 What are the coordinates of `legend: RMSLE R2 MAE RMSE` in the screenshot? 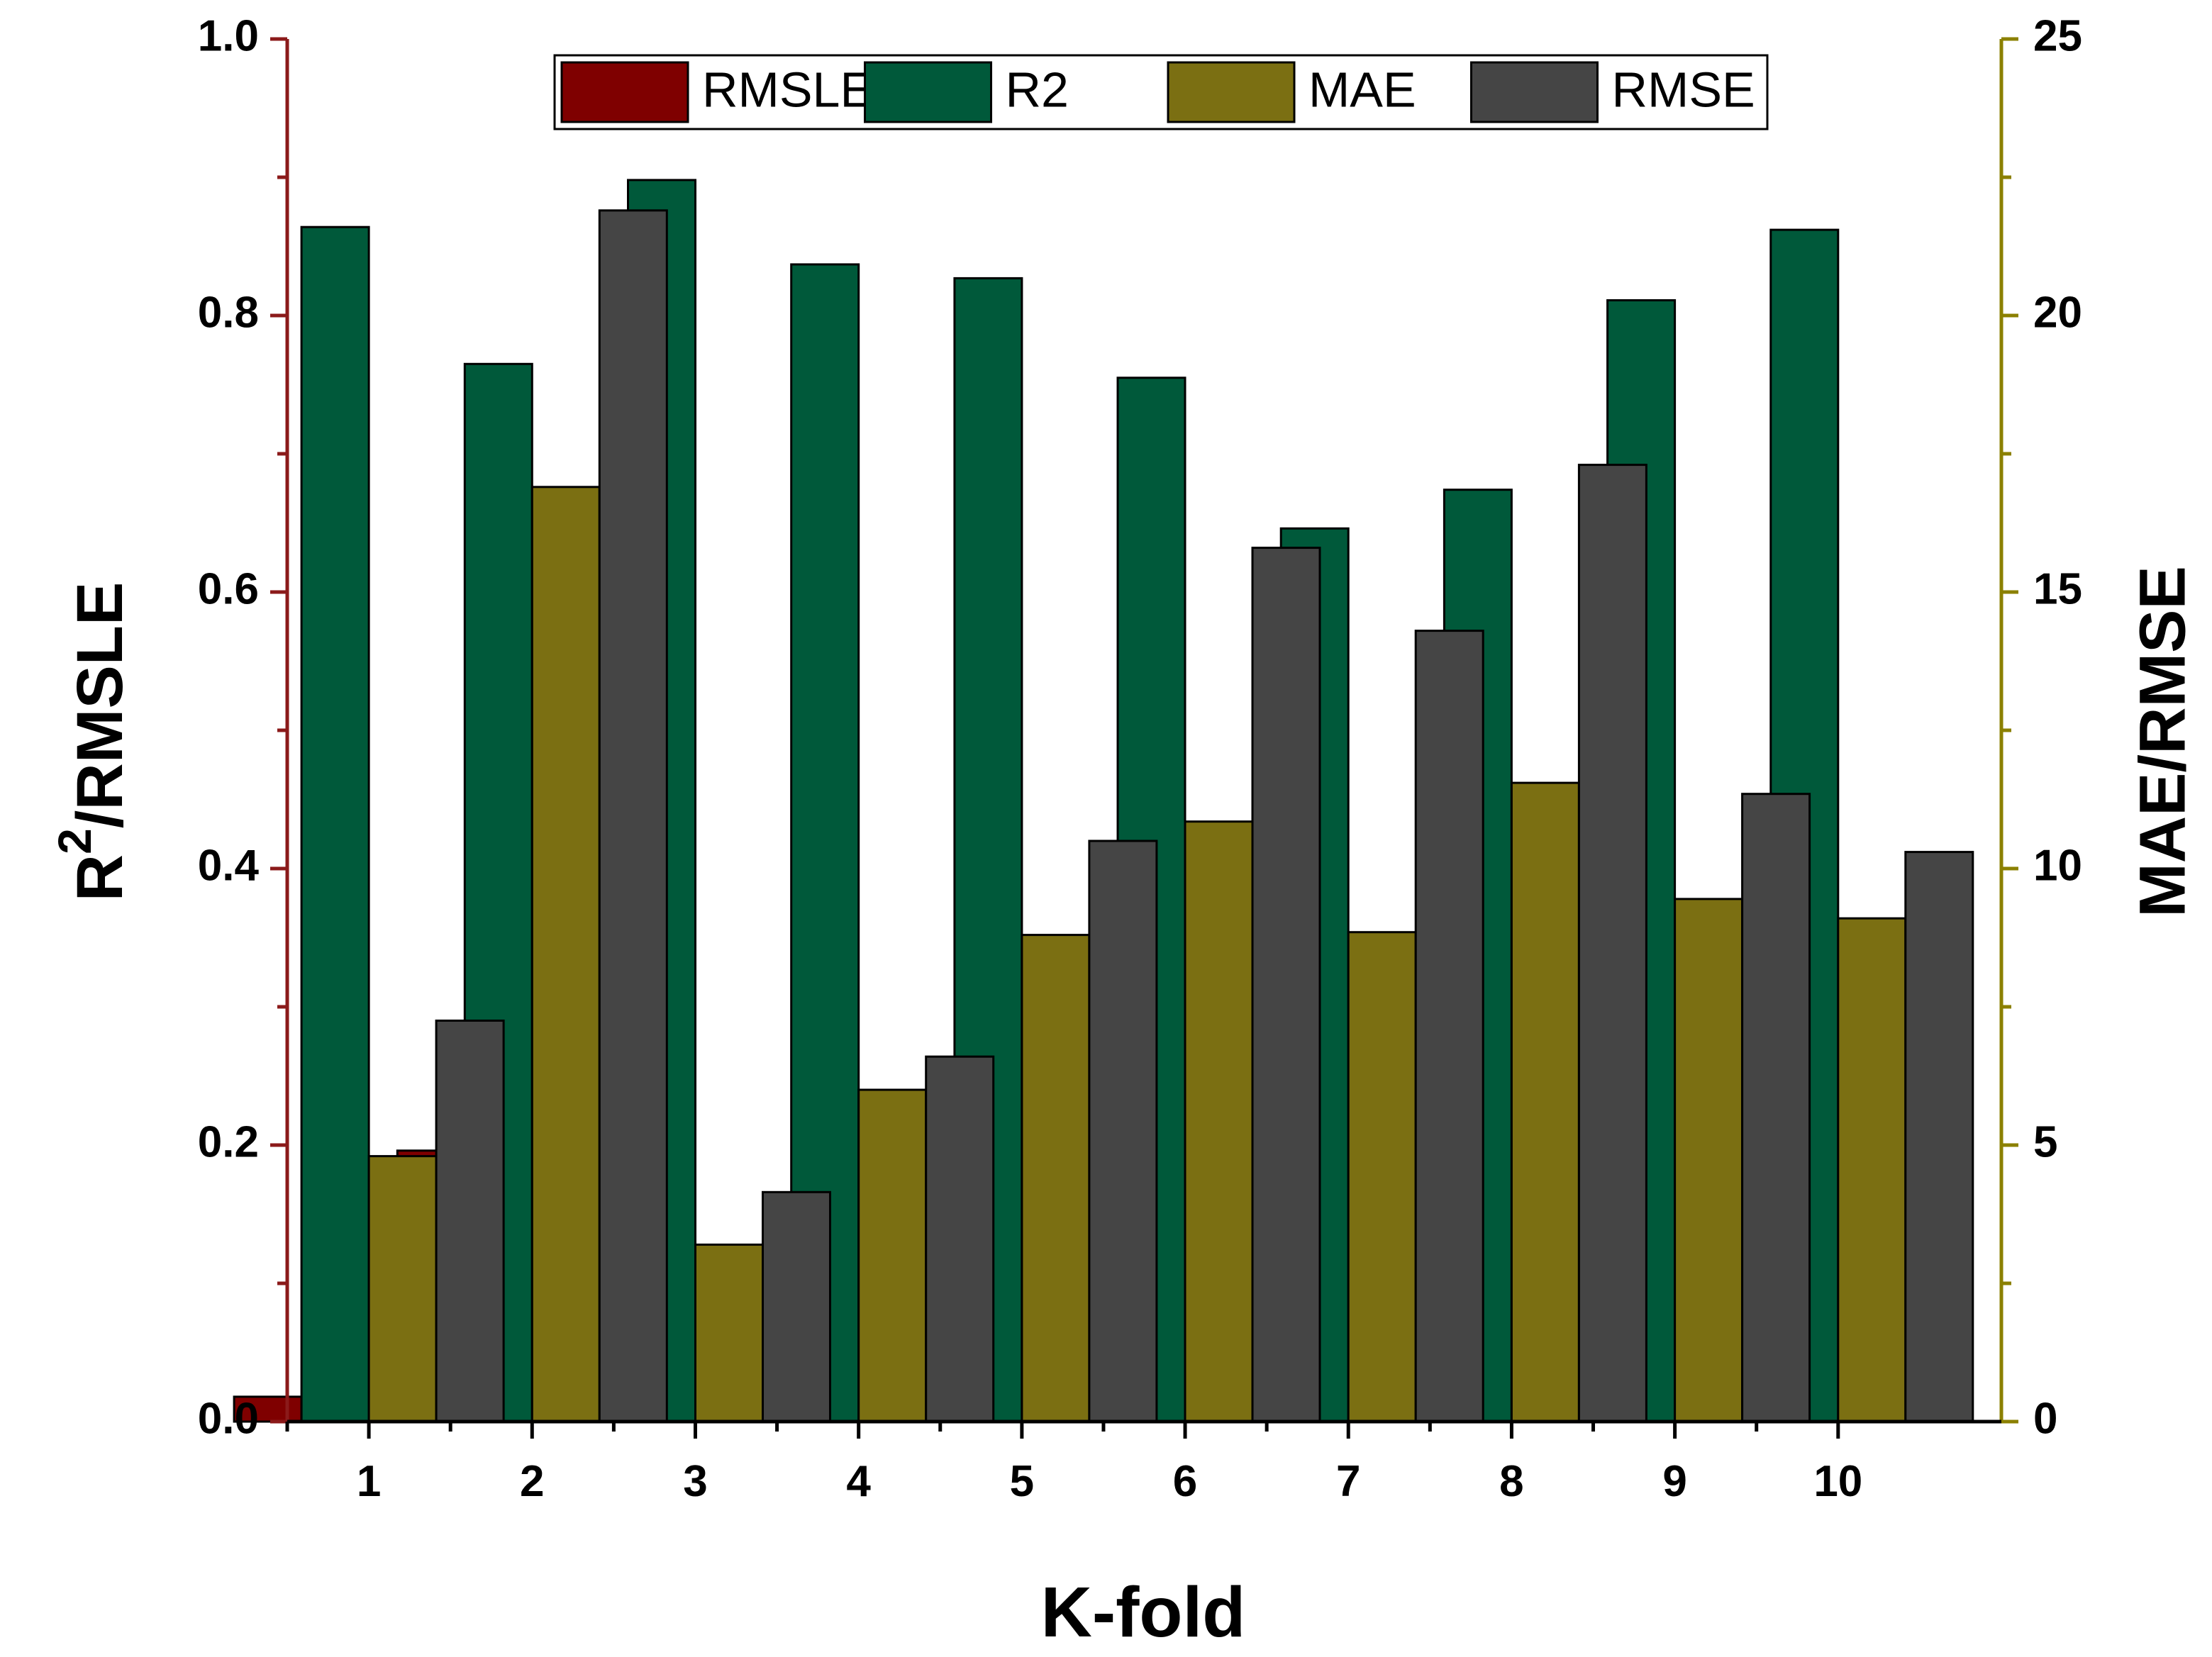 It's located at (1161, 92).